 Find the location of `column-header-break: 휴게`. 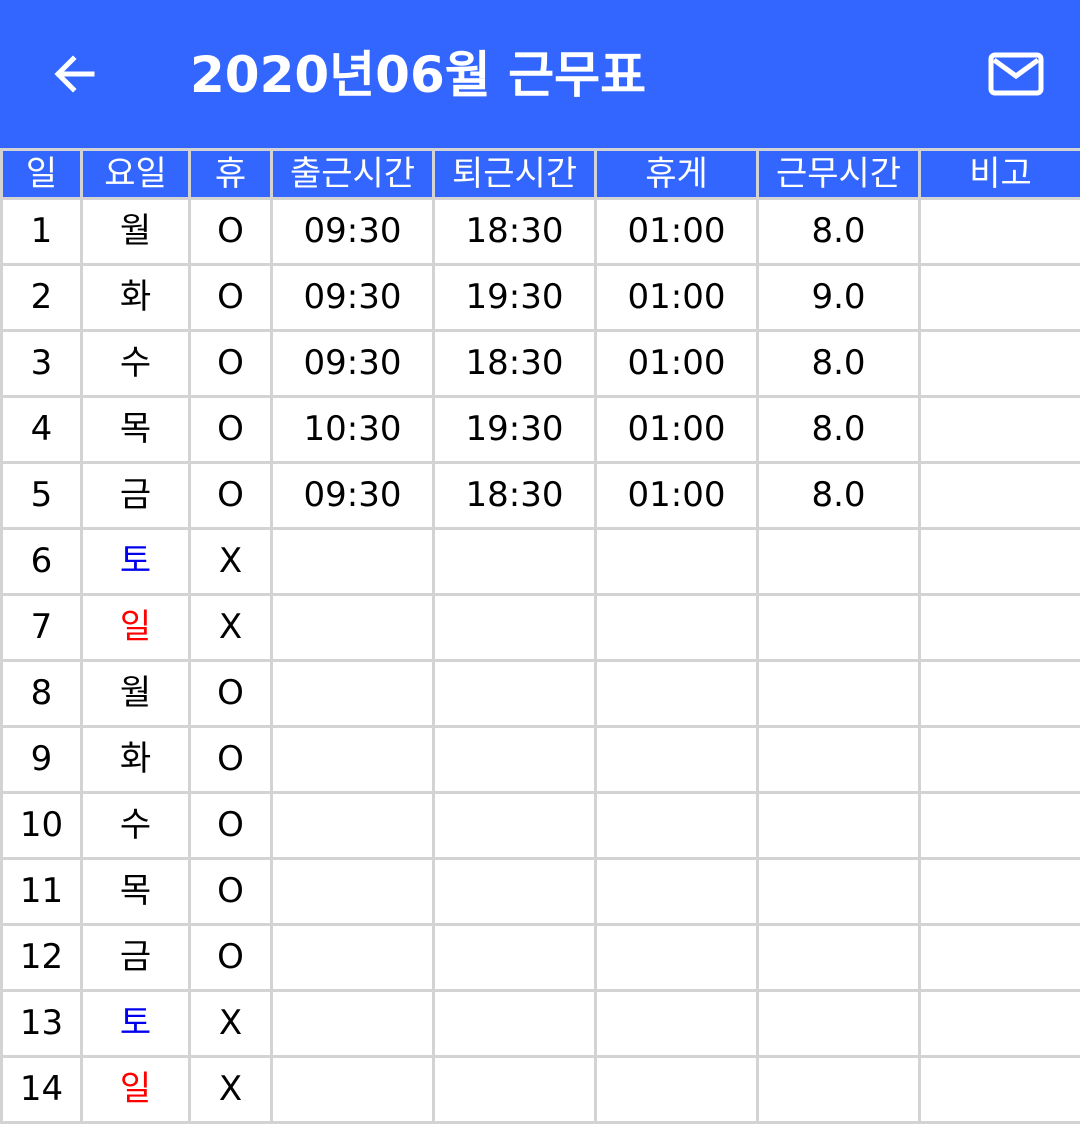

column-header-break: 휴게 is located at coordinates (677, 174).